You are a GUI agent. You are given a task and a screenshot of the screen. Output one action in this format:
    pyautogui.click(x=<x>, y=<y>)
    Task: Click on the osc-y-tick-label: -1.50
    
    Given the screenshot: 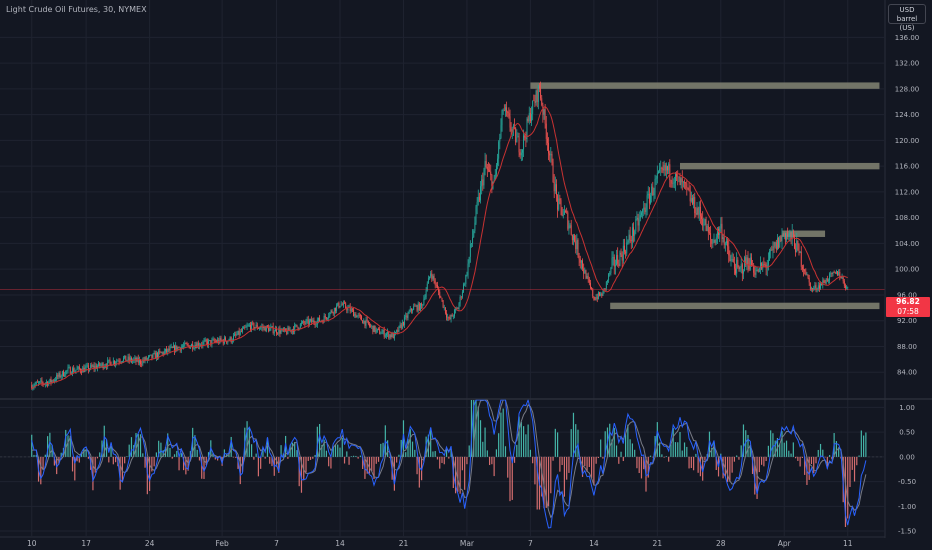 What is the action you would take?
    pyautogui.click(x=907, y=532)
    